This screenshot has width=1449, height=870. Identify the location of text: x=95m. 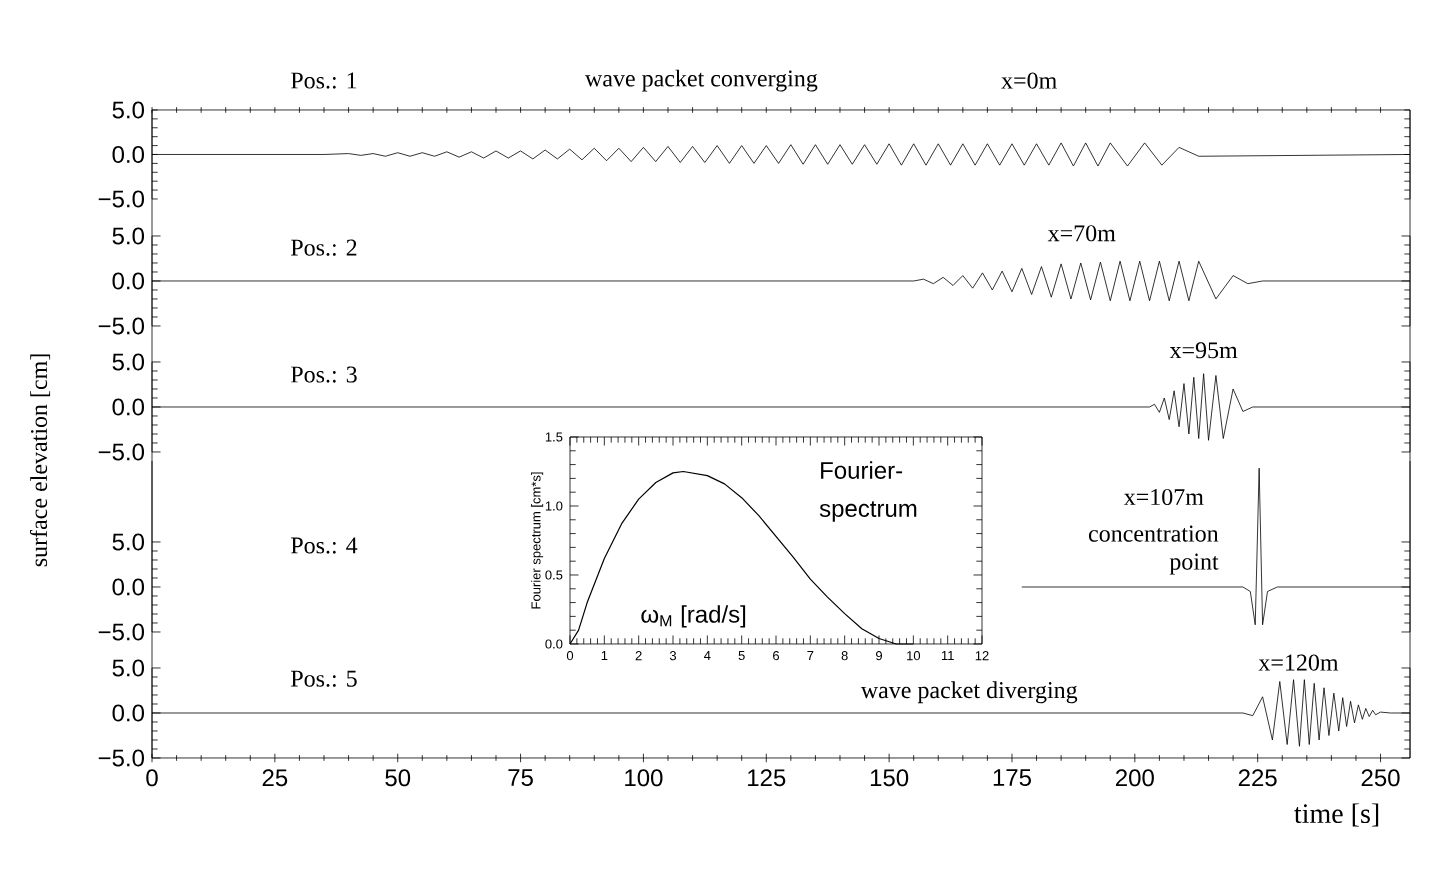
(1203, 350).